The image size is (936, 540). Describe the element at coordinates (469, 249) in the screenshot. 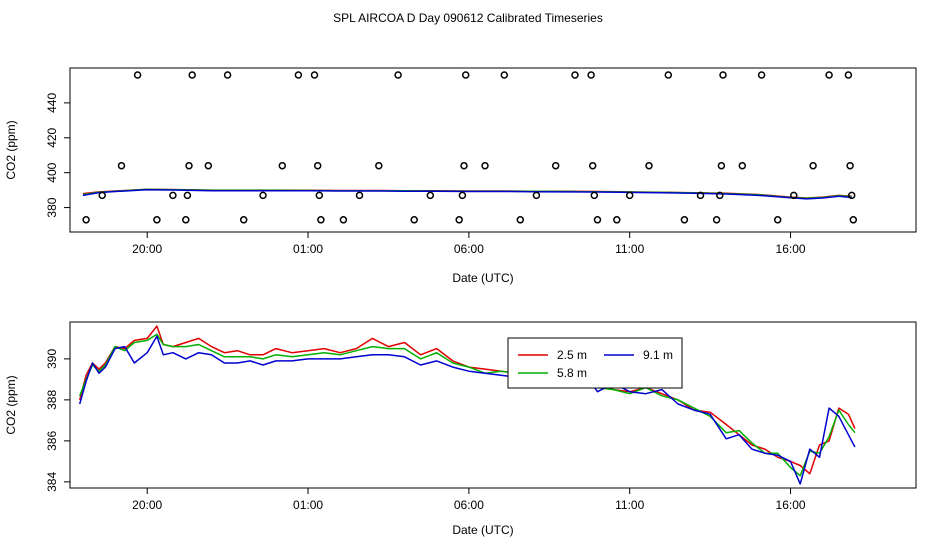

I see `top-x-tick-label: 06:00` at that location.